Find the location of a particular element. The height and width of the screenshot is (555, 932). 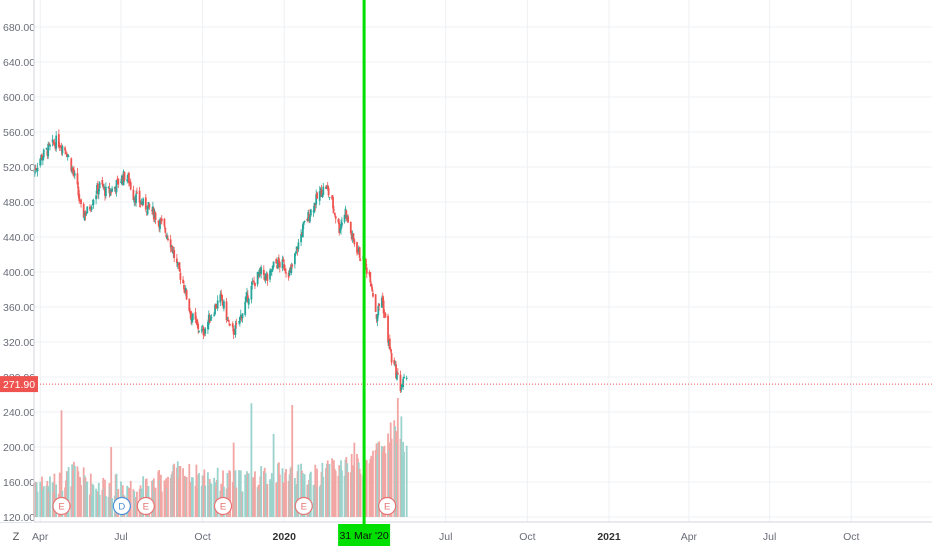

event-marker-label: E is located at coordinates (61, 507).